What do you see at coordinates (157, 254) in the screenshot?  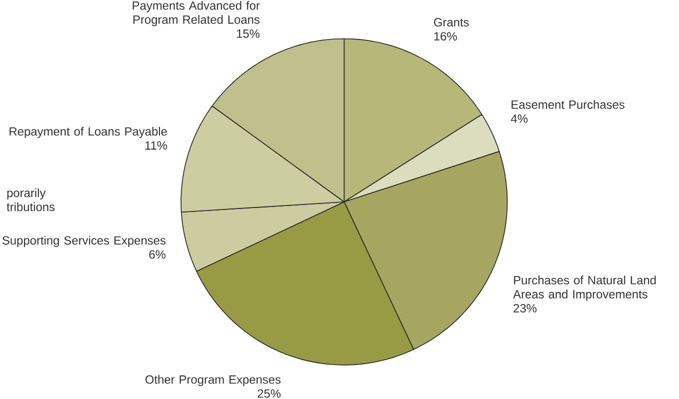 I see `data-label: 6%` at bounding box center [157, 254].